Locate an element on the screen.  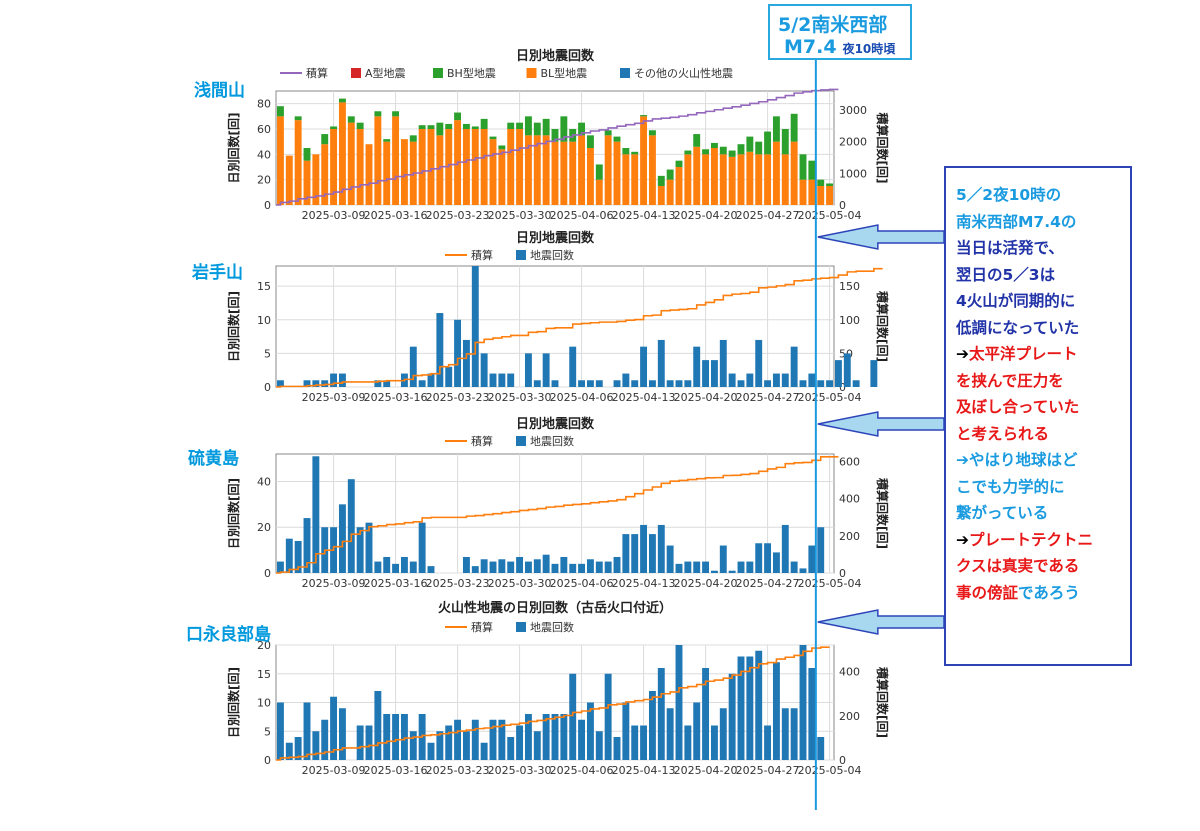
chart-legend: 積算 地震回数 is located at coordinates (509, 627).